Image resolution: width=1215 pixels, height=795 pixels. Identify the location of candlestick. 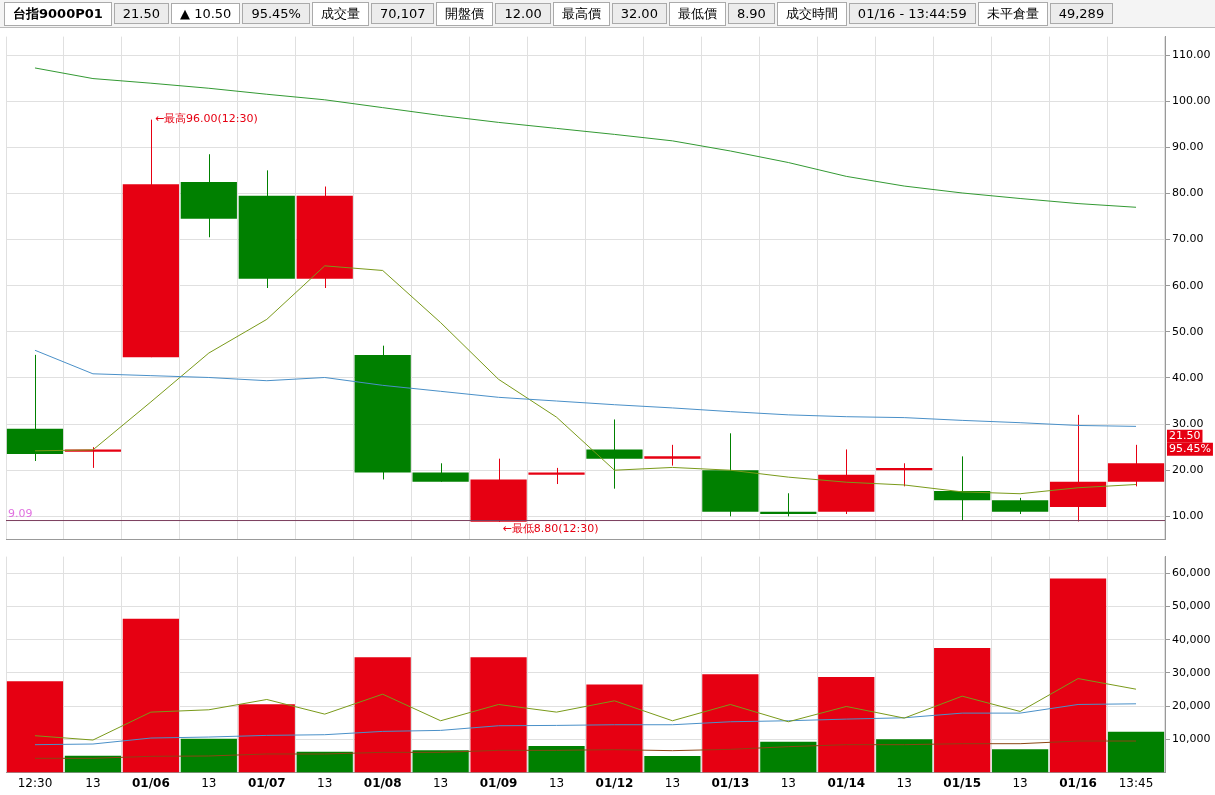
(672, 455).